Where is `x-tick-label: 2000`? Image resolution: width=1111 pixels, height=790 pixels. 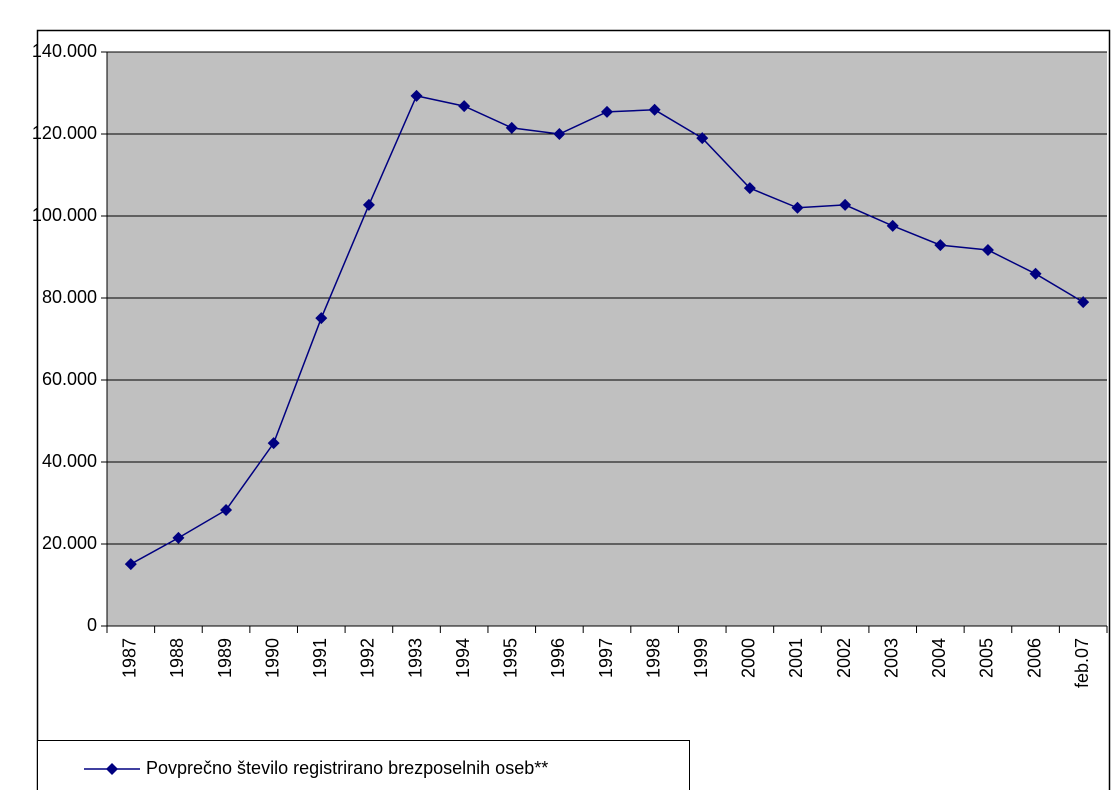
x-tick-label: 2000 is located at coordinates (749, 658).